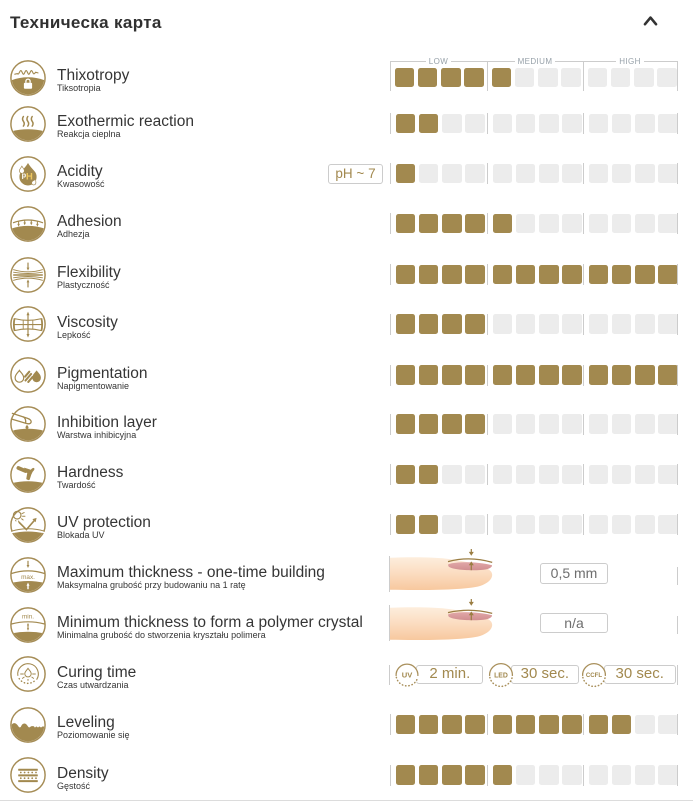 Image resolution: width=693 pixels, height=811 pixels. Describe the element at coordinates (28, 616) in the screenshot. I see `svg-text: min.` at that location.